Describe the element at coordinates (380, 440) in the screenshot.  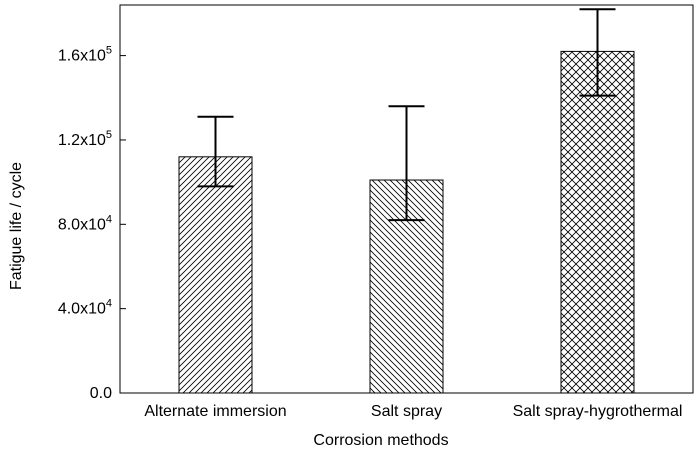
I see `x-axis-title: Corrosion methods` at that location.